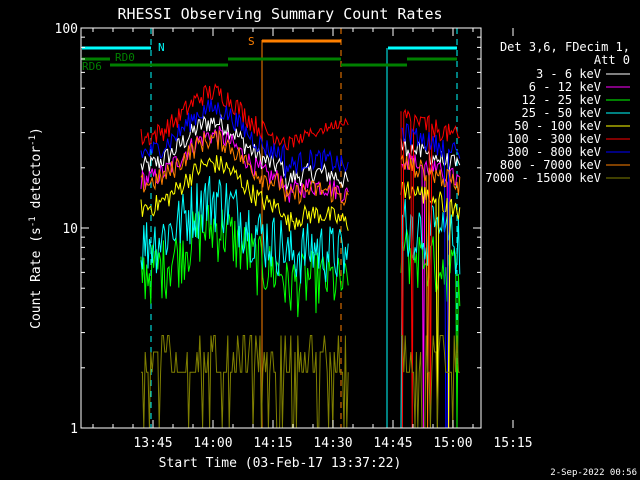  I want to click on footer-timestamp: 2-Sep-2022 00:56, so click(593, 473).